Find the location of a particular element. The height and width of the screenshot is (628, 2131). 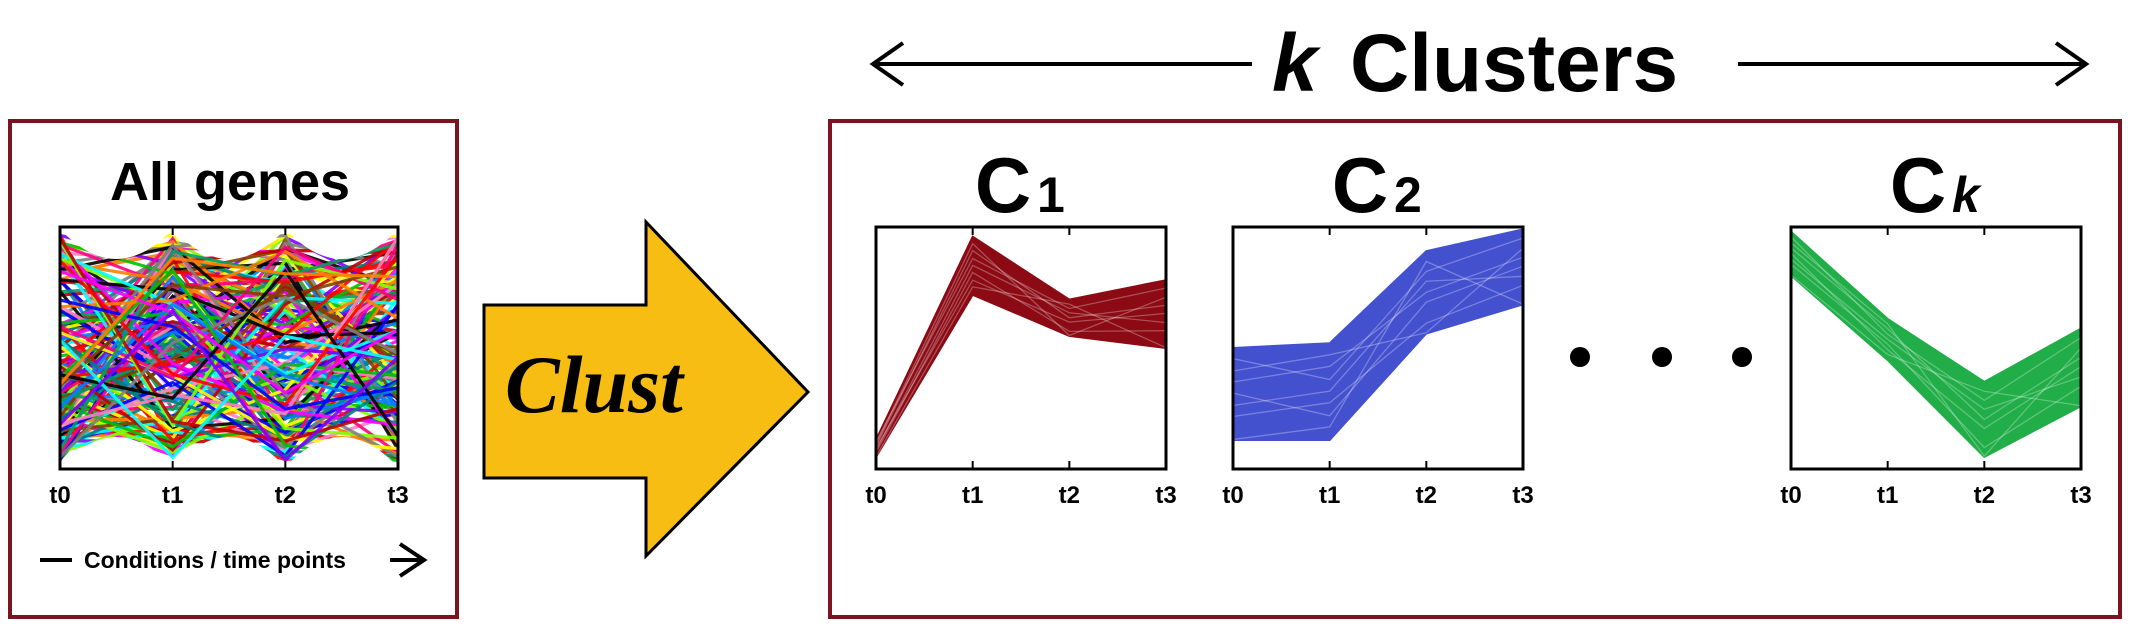

cluster-plot-3: t0 t1 t2 t3 C k is located at coordinates (1935, 325).